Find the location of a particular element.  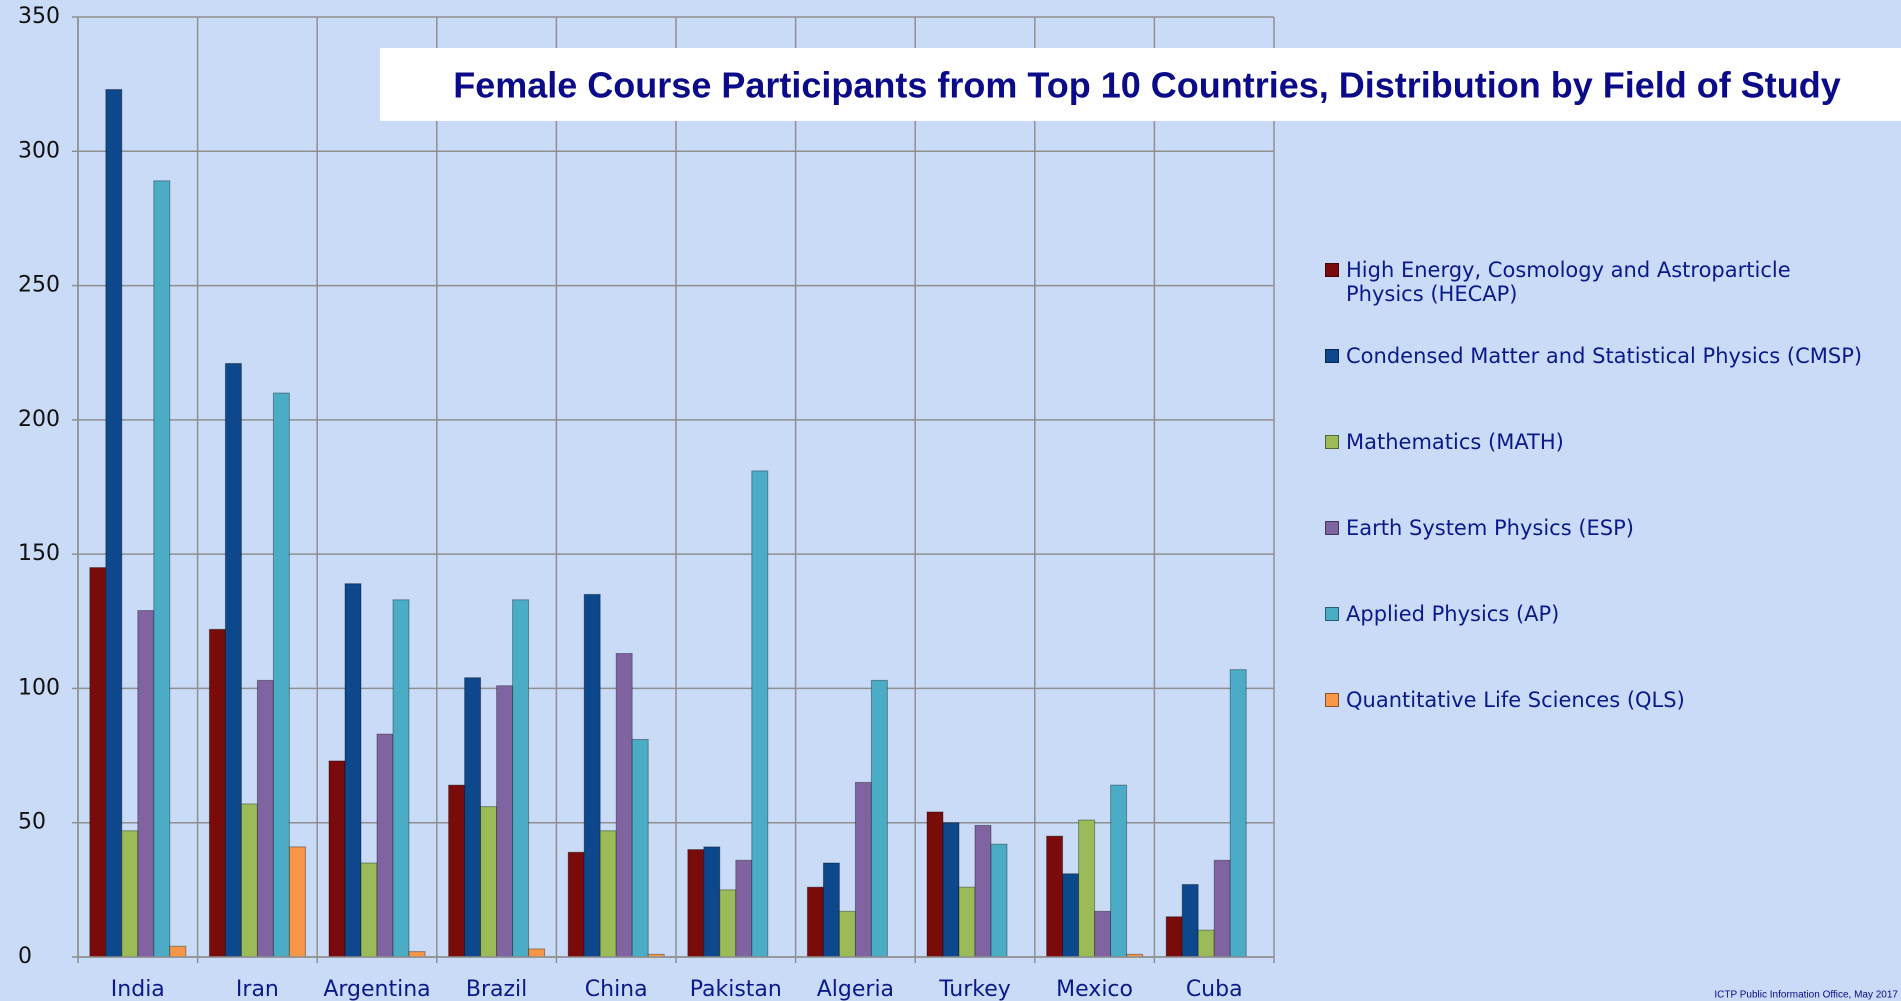

legend-label: Quantitative Life Sciences (QLS) is located at coordinates (1515, 700).